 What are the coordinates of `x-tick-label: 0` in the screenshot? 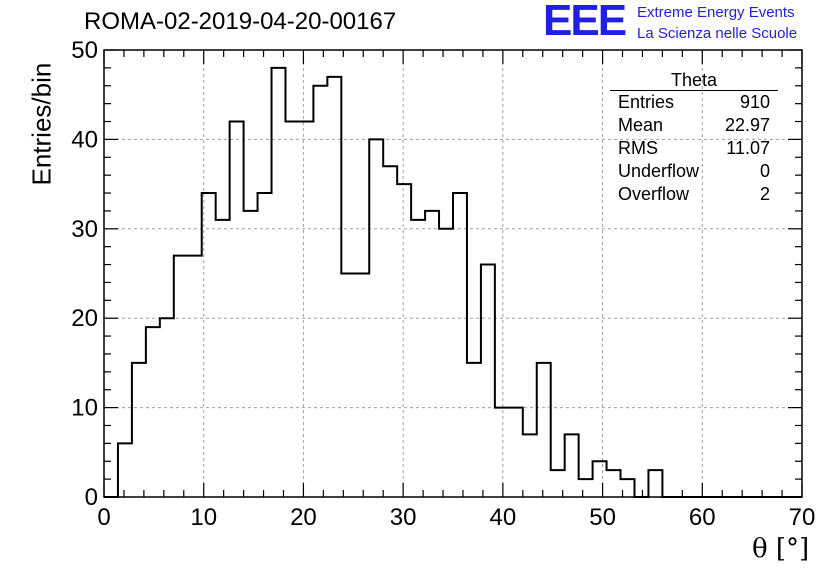 It's located at (103, 517).